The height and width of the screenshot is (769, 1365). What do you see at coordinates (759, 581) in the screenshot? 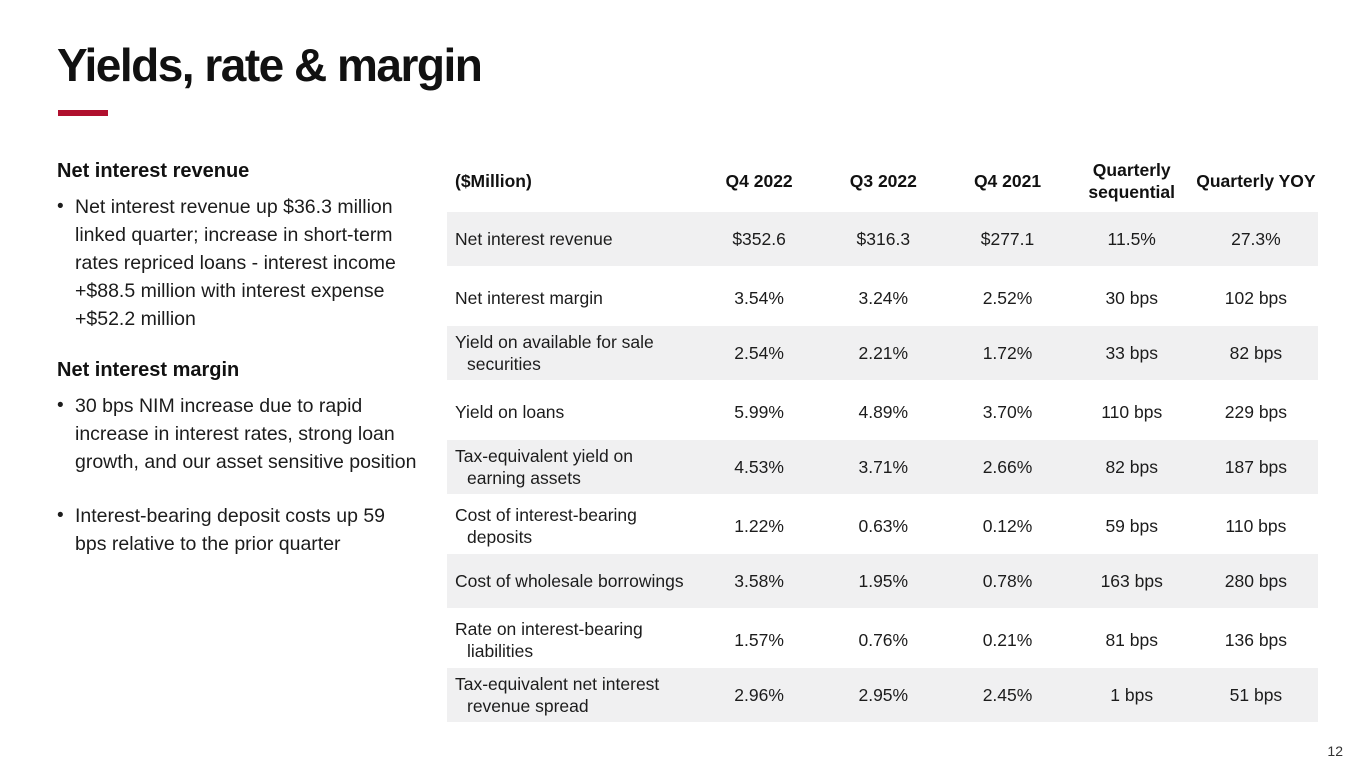
I see `cell-value: 3.58%` at bounding box center [759, 581].